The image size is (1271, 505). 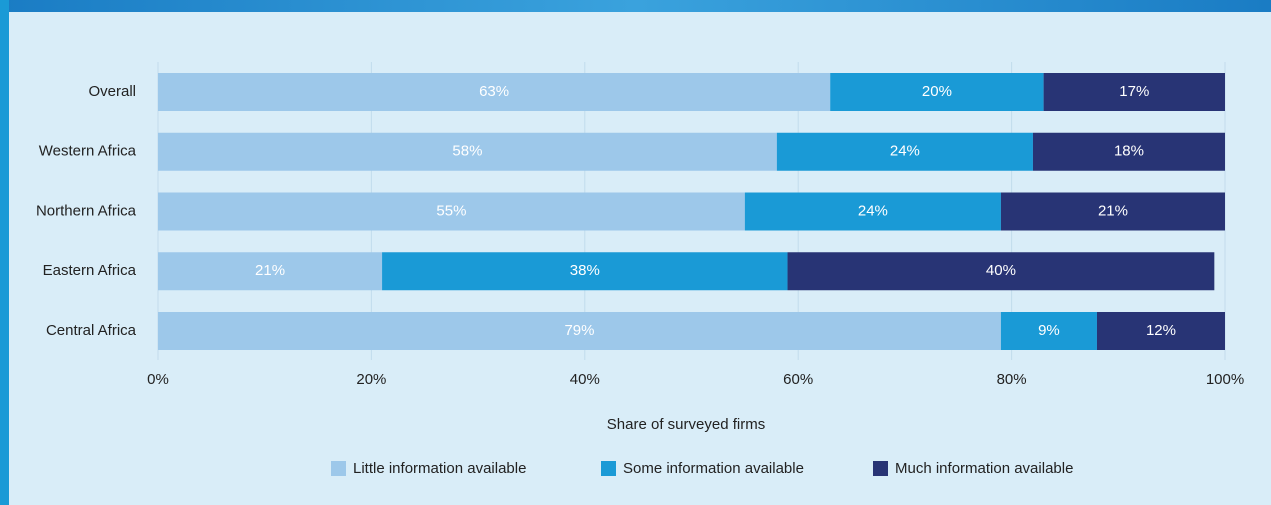 I want to click on x-axis-title: Share of surveyed firms, so click(x=686, y=424).